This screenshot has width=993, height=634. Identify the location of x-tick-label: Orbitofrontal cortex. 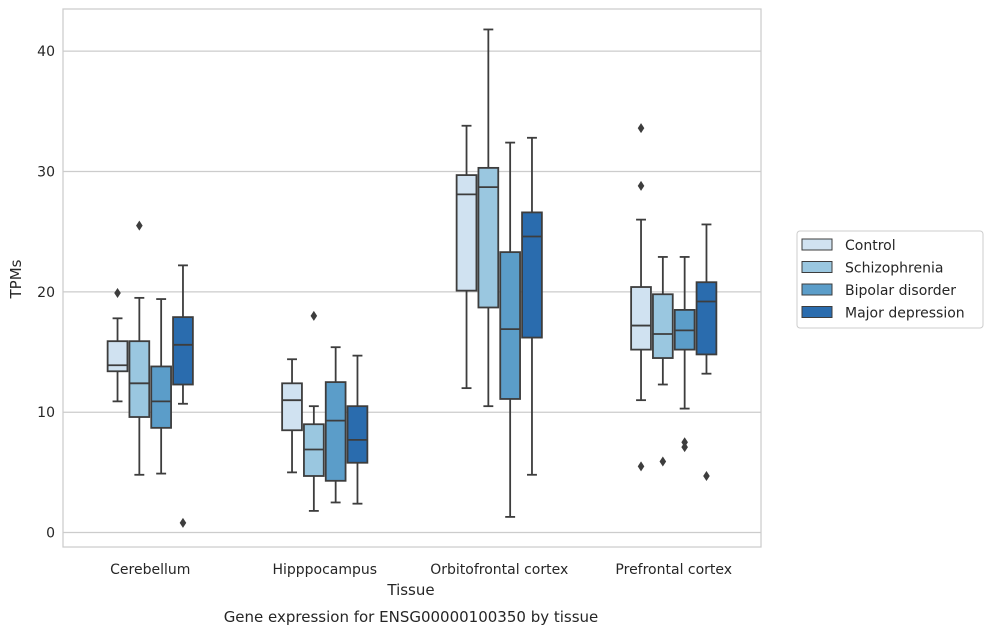
(499, 570).